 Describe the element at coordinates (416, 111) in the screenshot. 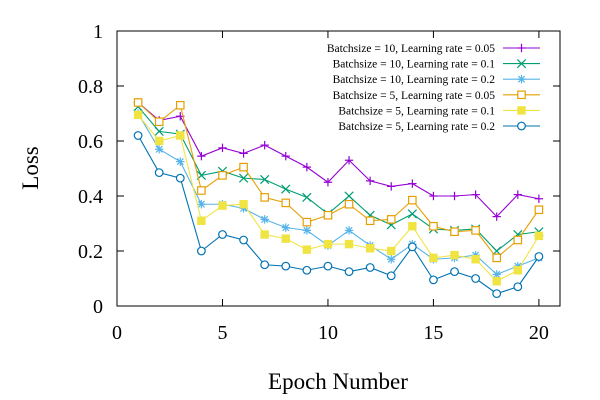

I see `legend-label: Batchsize = 5, Learning rate = 0.1` at that location.